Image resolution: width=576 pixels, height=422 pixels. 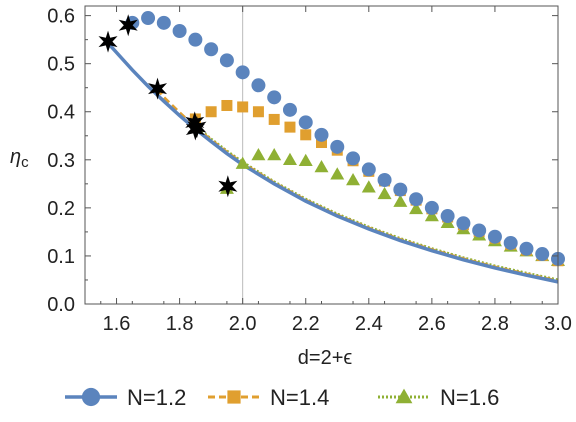 What do you see at coordinates (268, 397) in the screenshot?
I see `legend-item-1: N=1.4` at bounding box center [268, 397].